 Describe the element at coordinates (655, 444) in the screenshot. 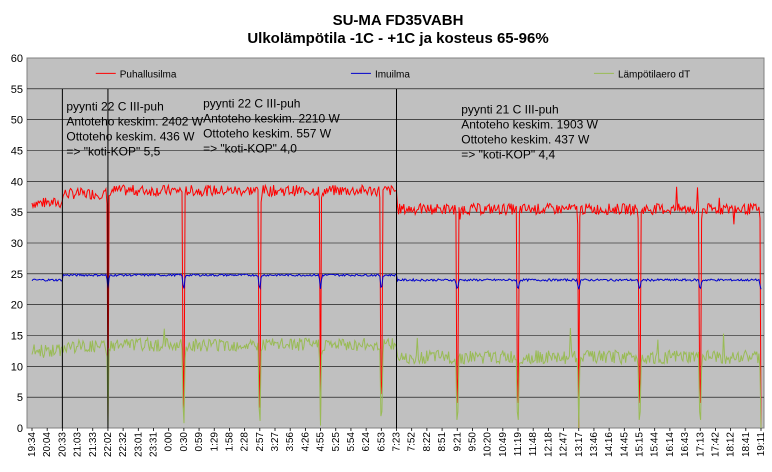

I see `x-tick-label: 15:44` at that location.